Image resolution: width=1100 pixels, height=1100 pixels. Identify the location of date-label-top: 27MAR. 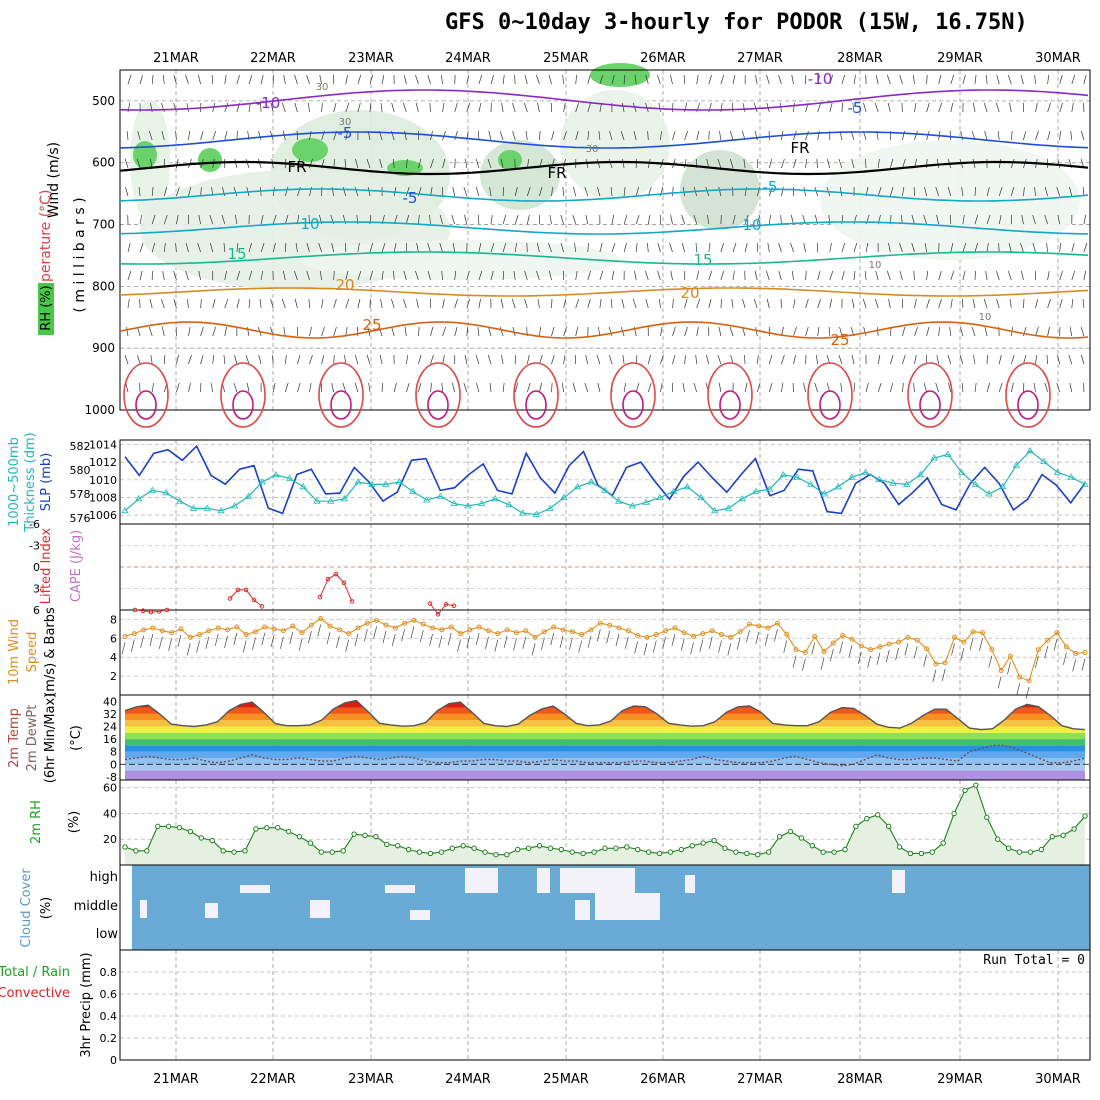
(760, 58).